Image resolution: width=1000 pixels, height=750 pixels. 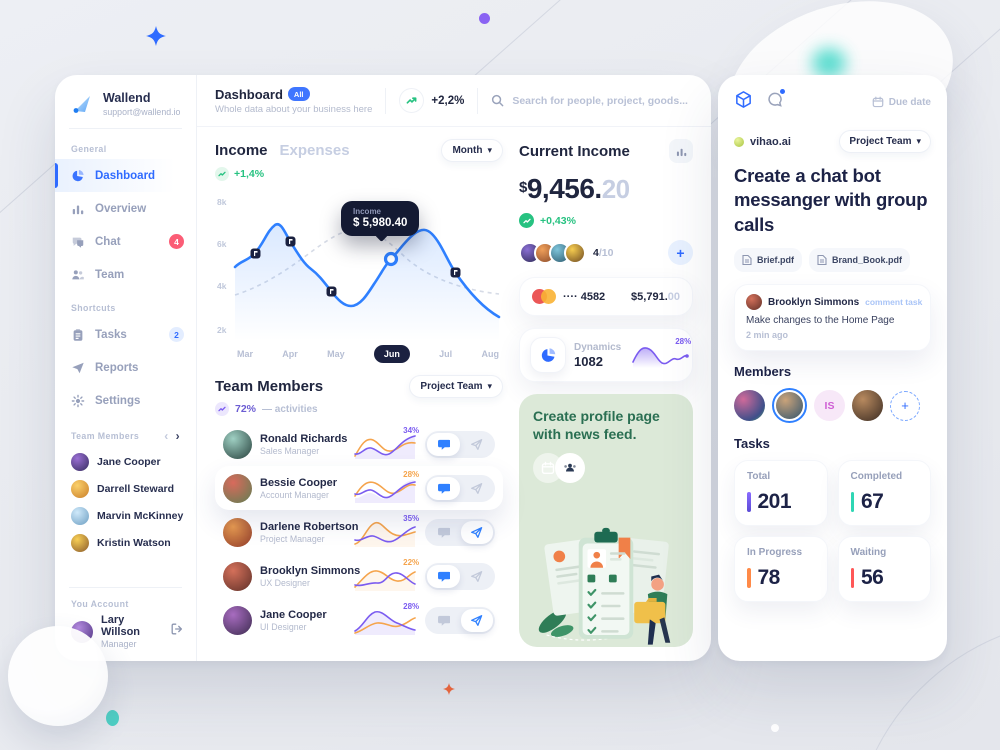 What do you see at coordinates (177, 631) in the screenshot?
I see `logout-icon` at bounding box center [177, 631].